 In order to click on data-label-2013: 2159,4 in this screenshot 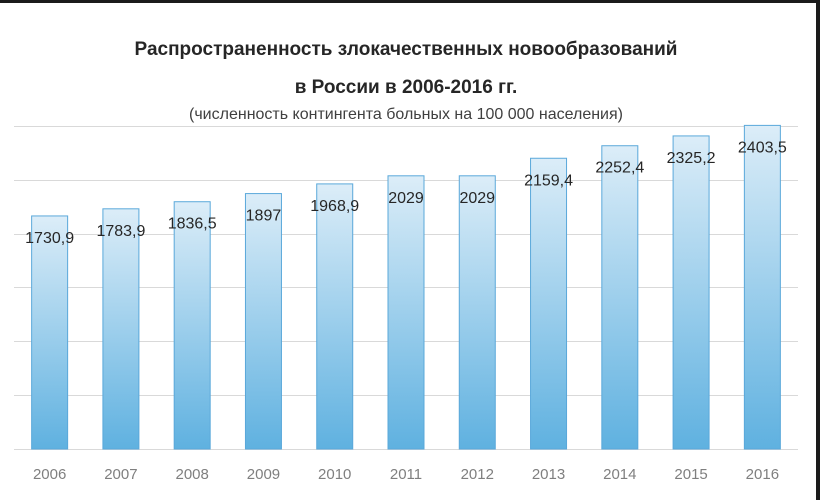, I will do `click(548, 180)`.